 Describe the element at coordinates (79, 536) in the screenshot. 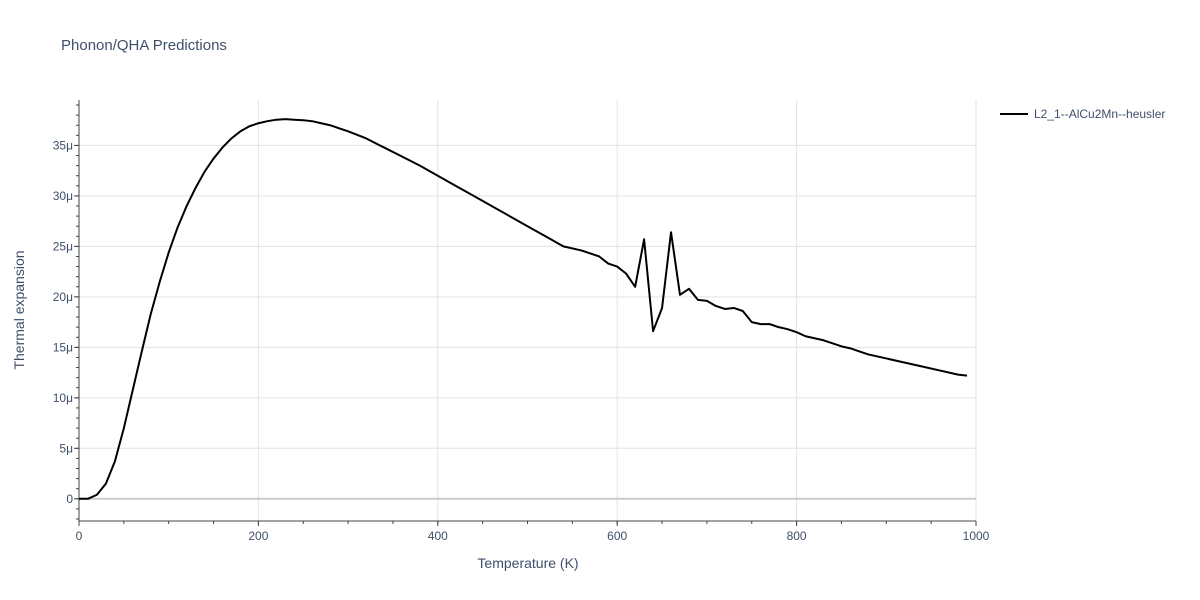

I see `x-tick-label: 0` at that location.